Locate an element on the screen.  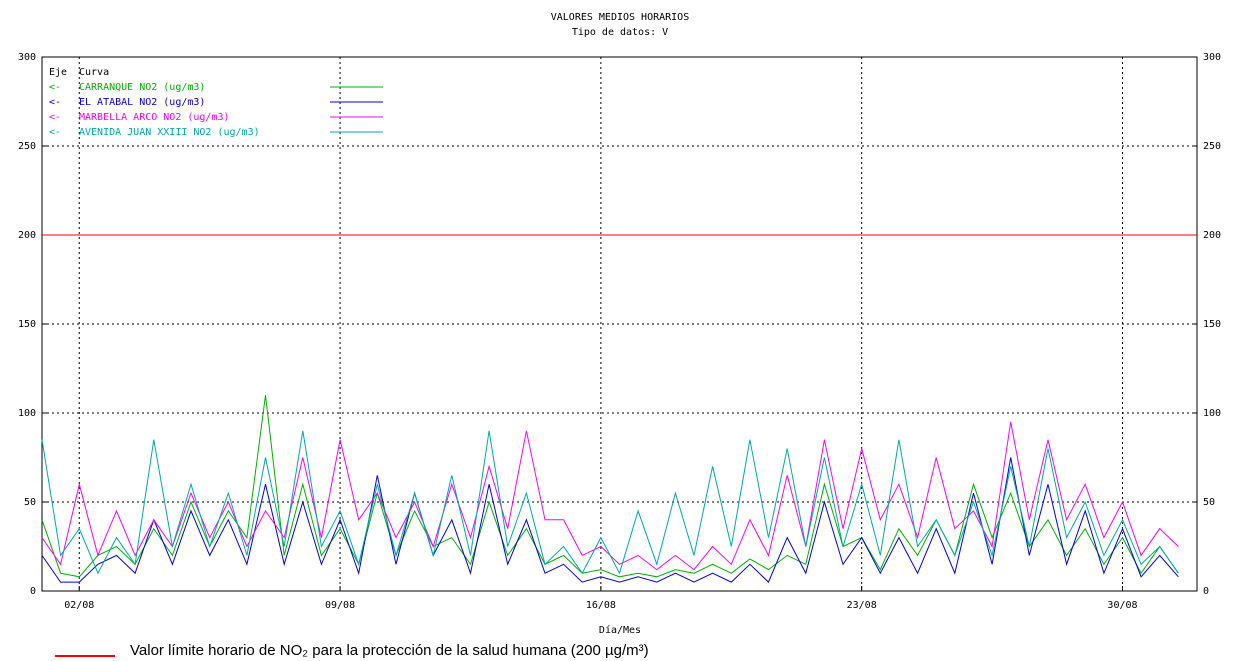
legend-label: EL ATABAL NO2 (ug/m3) is located at coordinates (142, 102).